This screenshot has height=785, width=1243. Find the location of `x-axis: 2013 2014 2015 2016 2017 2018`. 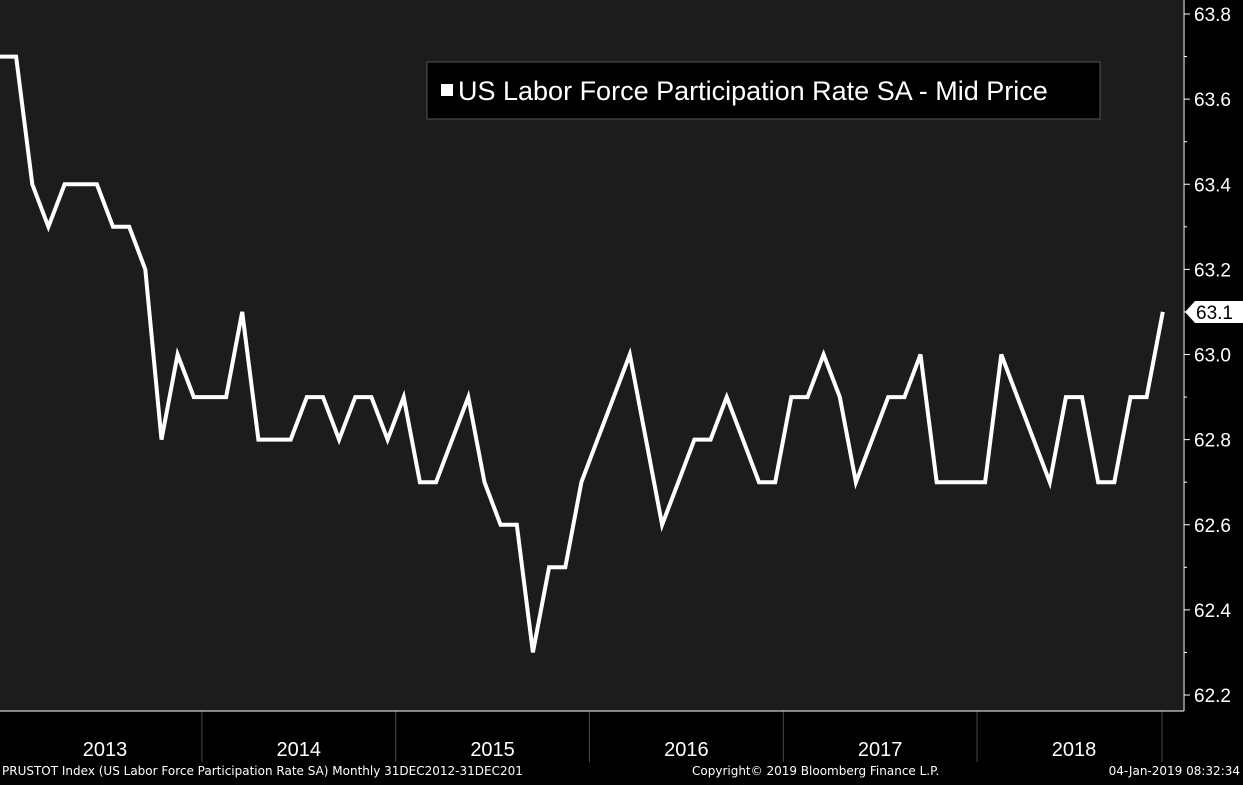

x-axis: 2013 2014 2015 2016 2017 2018 is located at coordinates (592, 735).